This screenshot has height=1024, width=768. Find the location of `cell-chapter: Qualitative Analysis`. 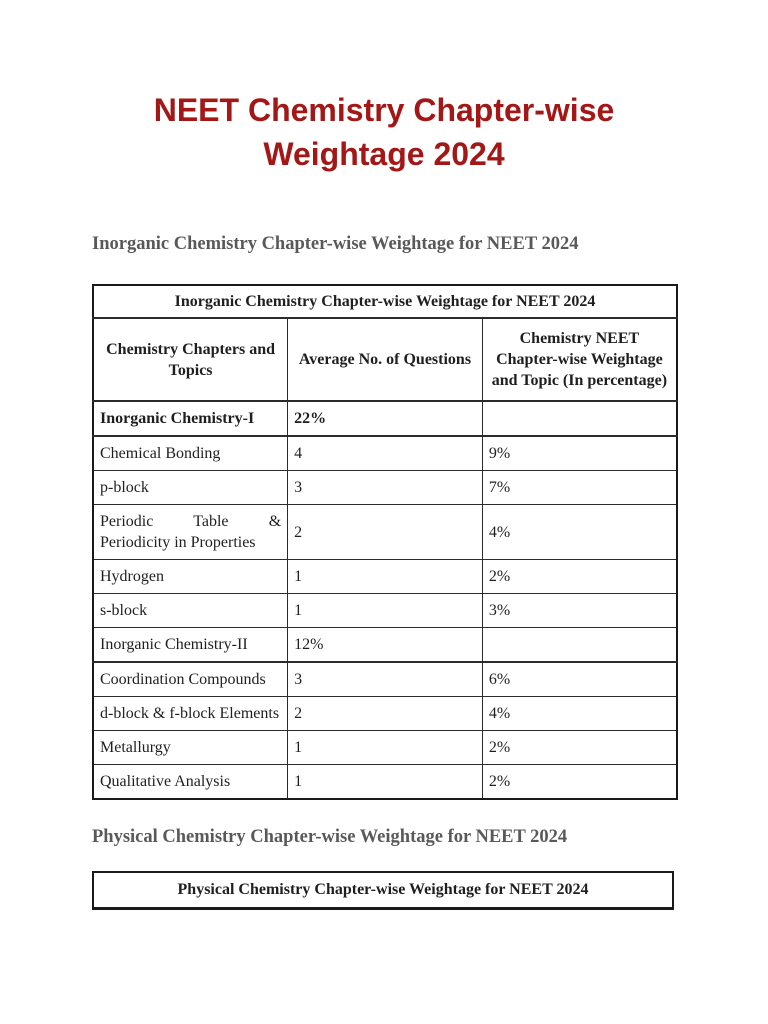

cell-chapter: Qualitative Analysis is located at coordinates (190, 782).